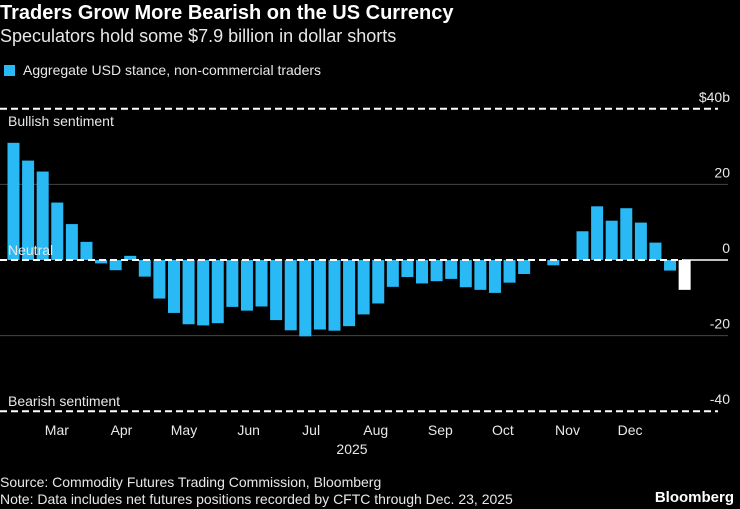  What do you see at coordinates (184, 430) in the screenshot?
I see `x-tick-label: May` at bounding box center [184, 430].